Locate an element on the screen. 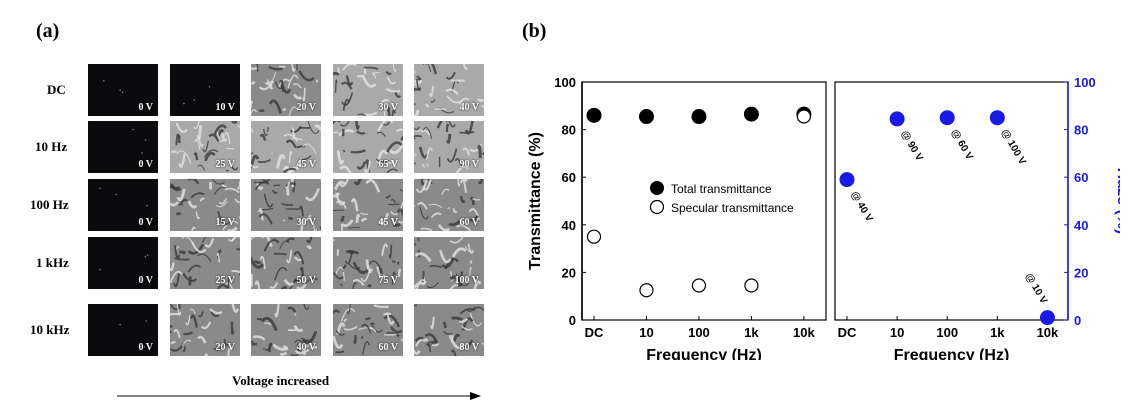  micrograph-tile: 15 V is located at coordinates (205, 205).